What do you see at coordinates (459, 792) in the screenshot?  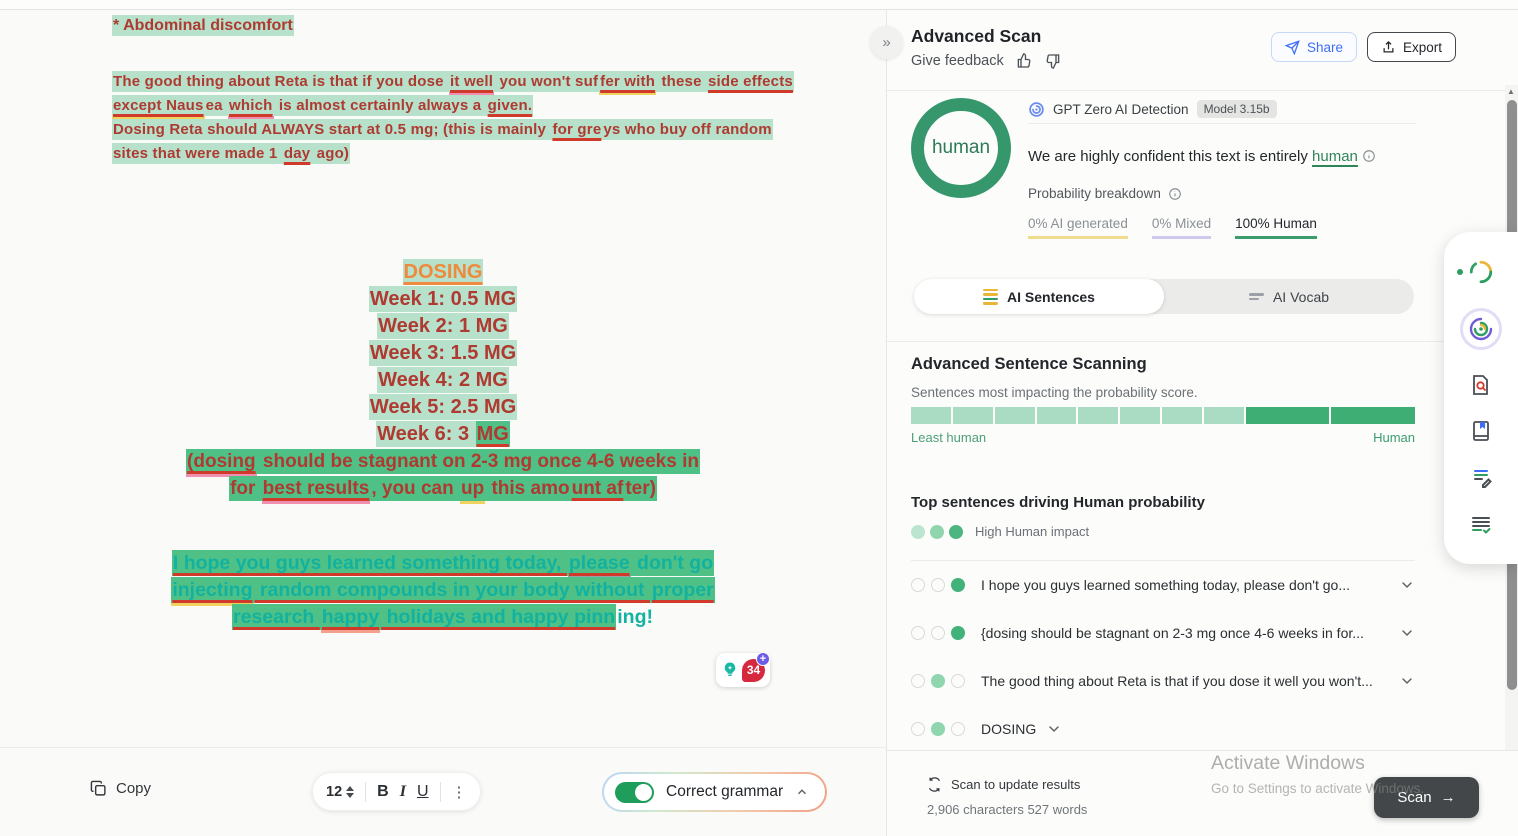 I see `more-options-icon: ⋮` at bounding box center [459, 792].